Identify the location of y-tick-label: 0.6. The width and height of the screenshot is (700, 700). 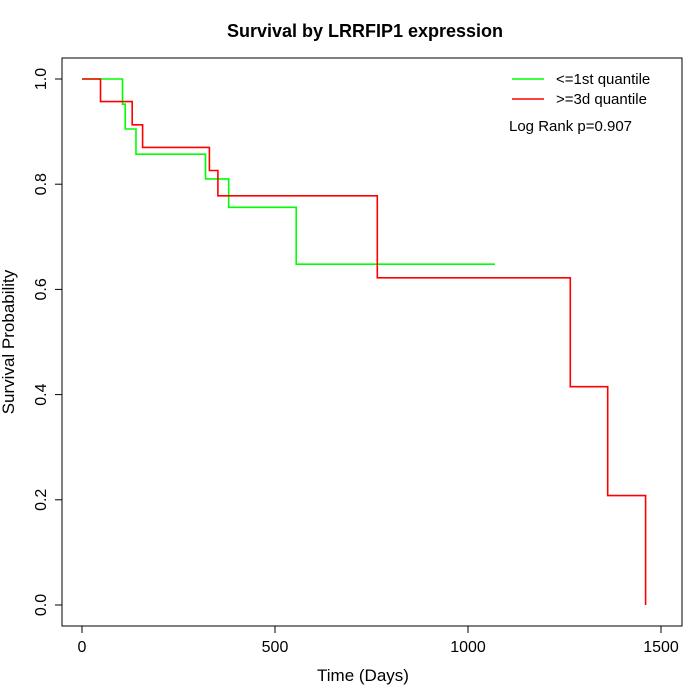
(41, 289).